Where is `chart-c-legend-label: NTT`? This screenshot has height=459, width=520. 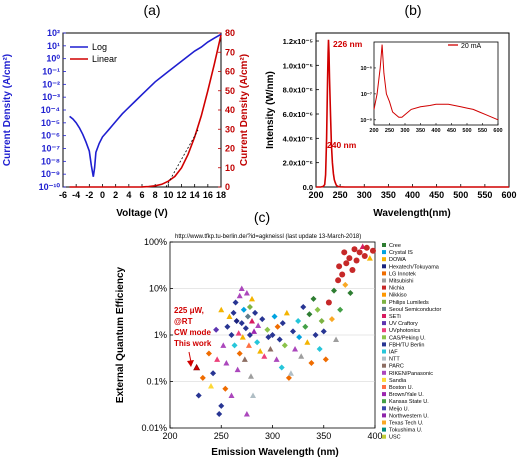 chart-c-legend-label: NTT is located at coordinates (394, 360).